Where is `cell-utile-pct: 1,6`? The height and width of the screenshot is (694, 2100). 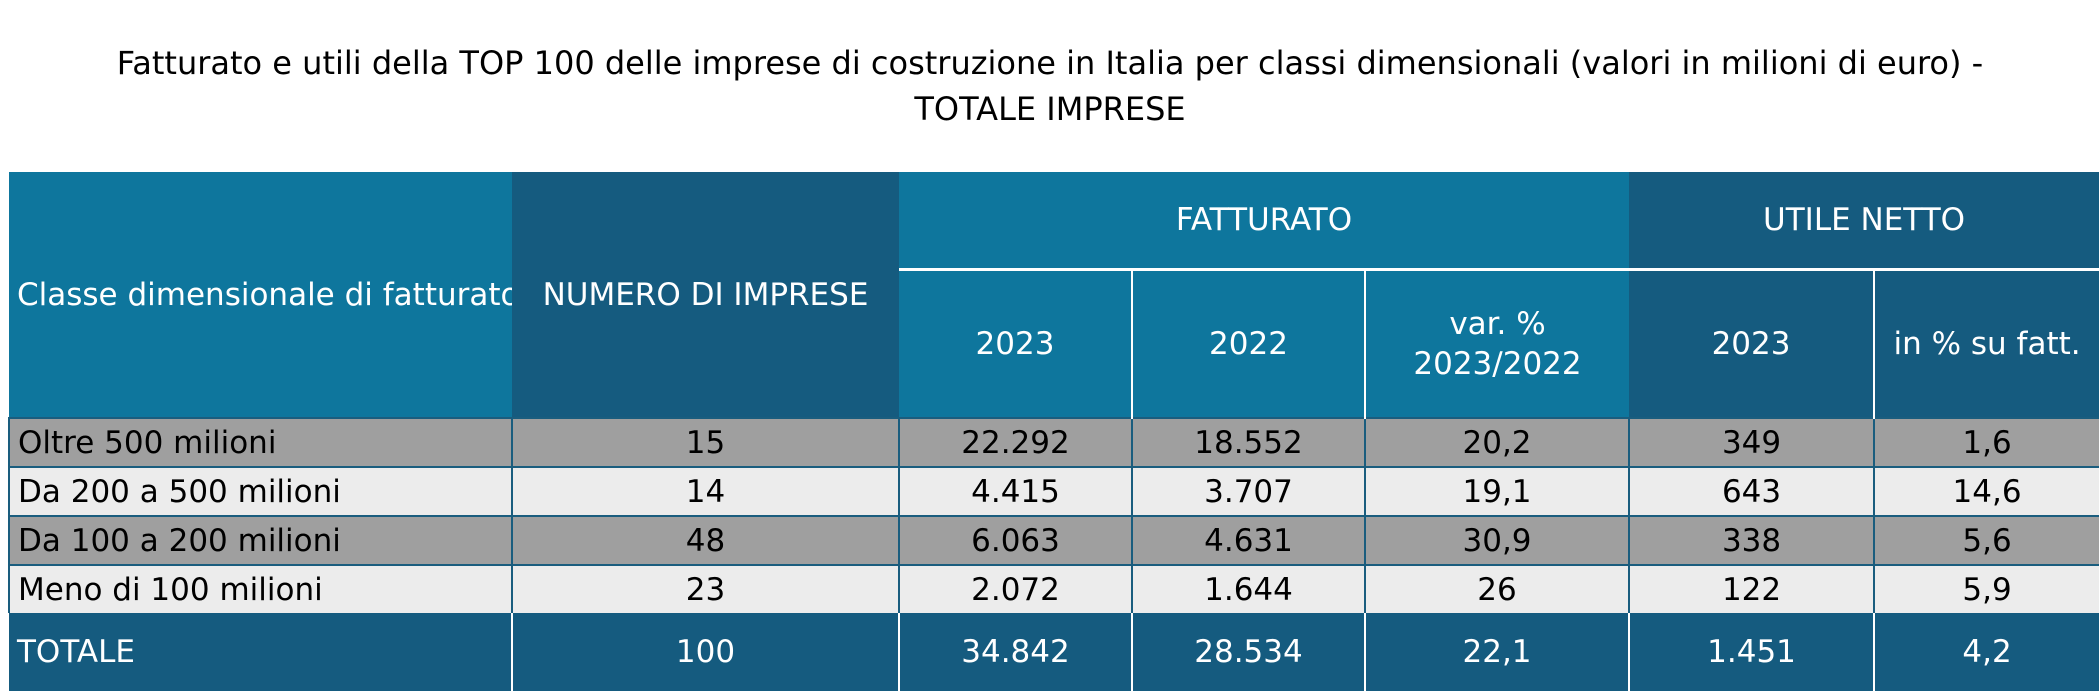
cell-utile-pct: 1,6 is located at coordinates (1986, 442).